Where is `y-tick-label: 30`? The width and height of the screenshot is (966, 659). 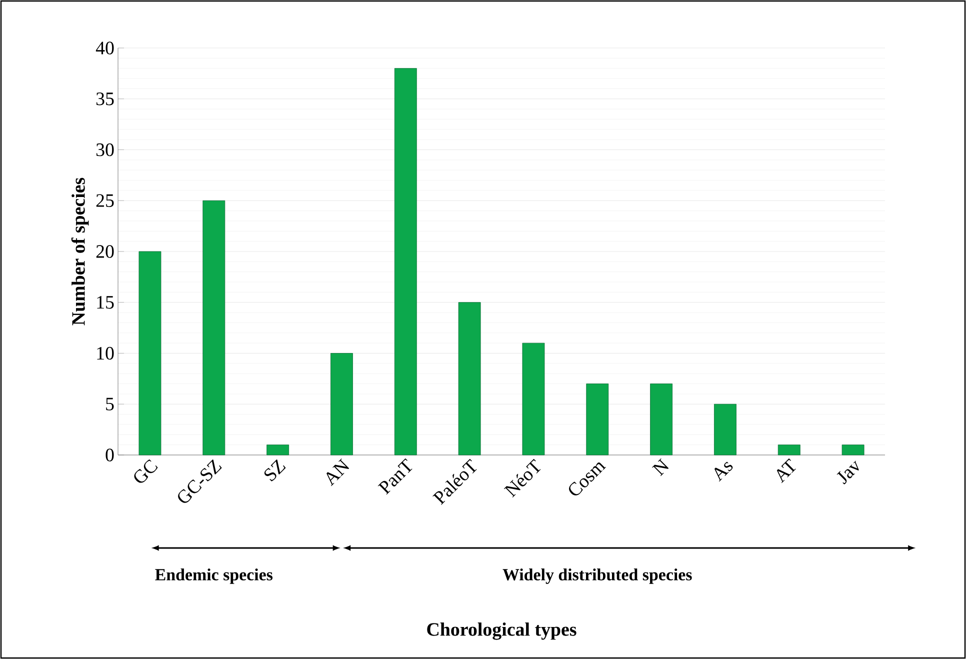
y-tick-label: 30 is located at coordinates (105, 149).